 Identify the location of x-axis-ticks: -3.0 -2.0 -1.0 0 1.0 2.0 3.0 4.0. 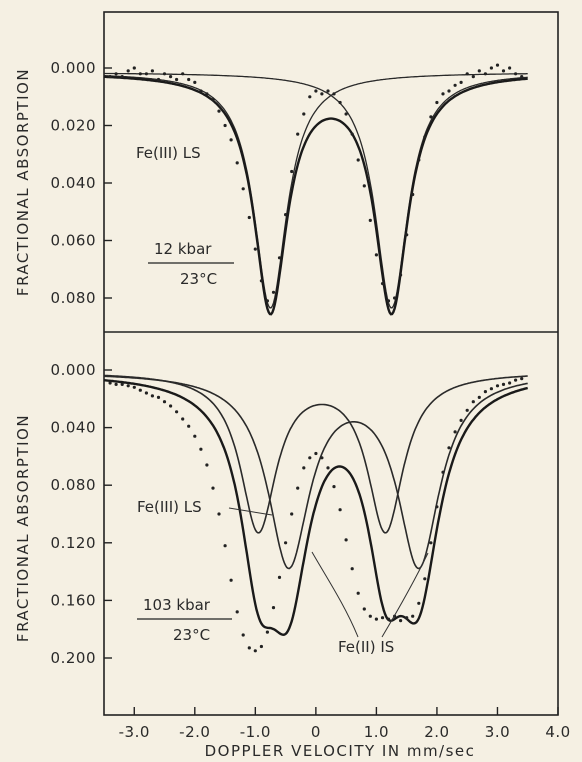
(344, 724).